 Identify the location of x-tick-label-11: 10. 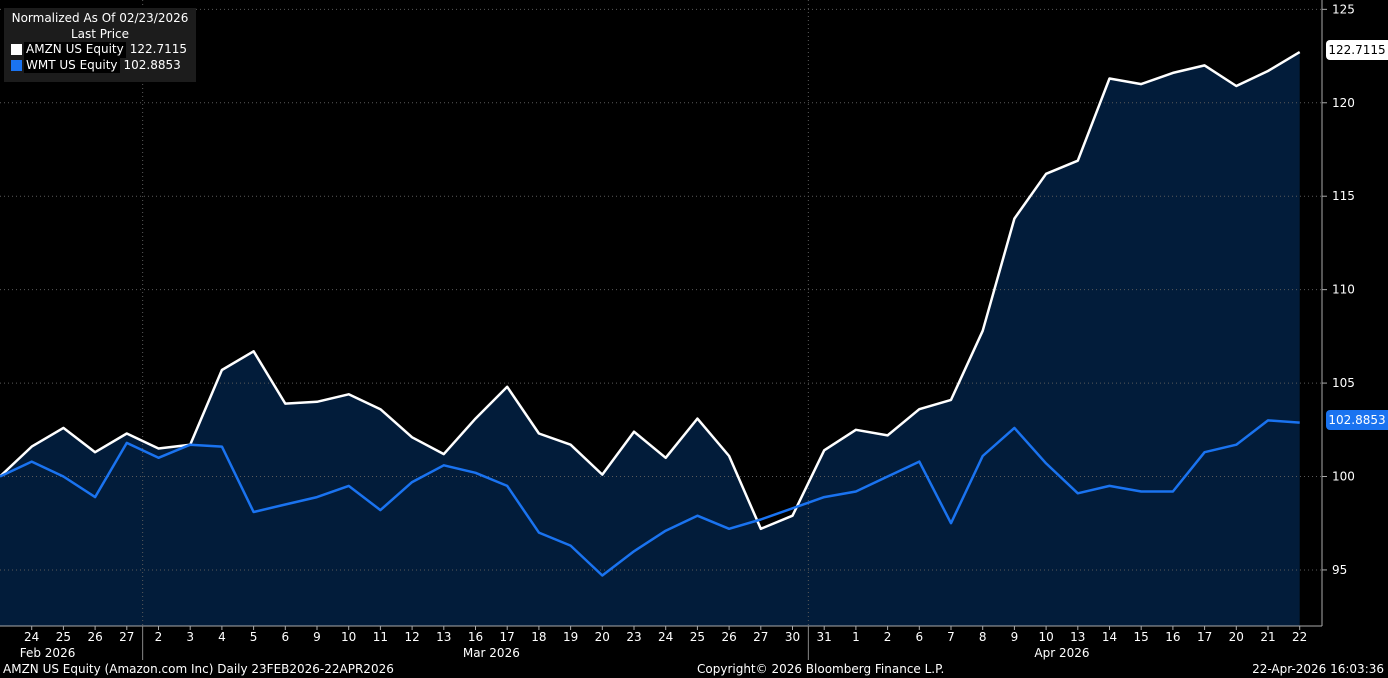
(348, 637).